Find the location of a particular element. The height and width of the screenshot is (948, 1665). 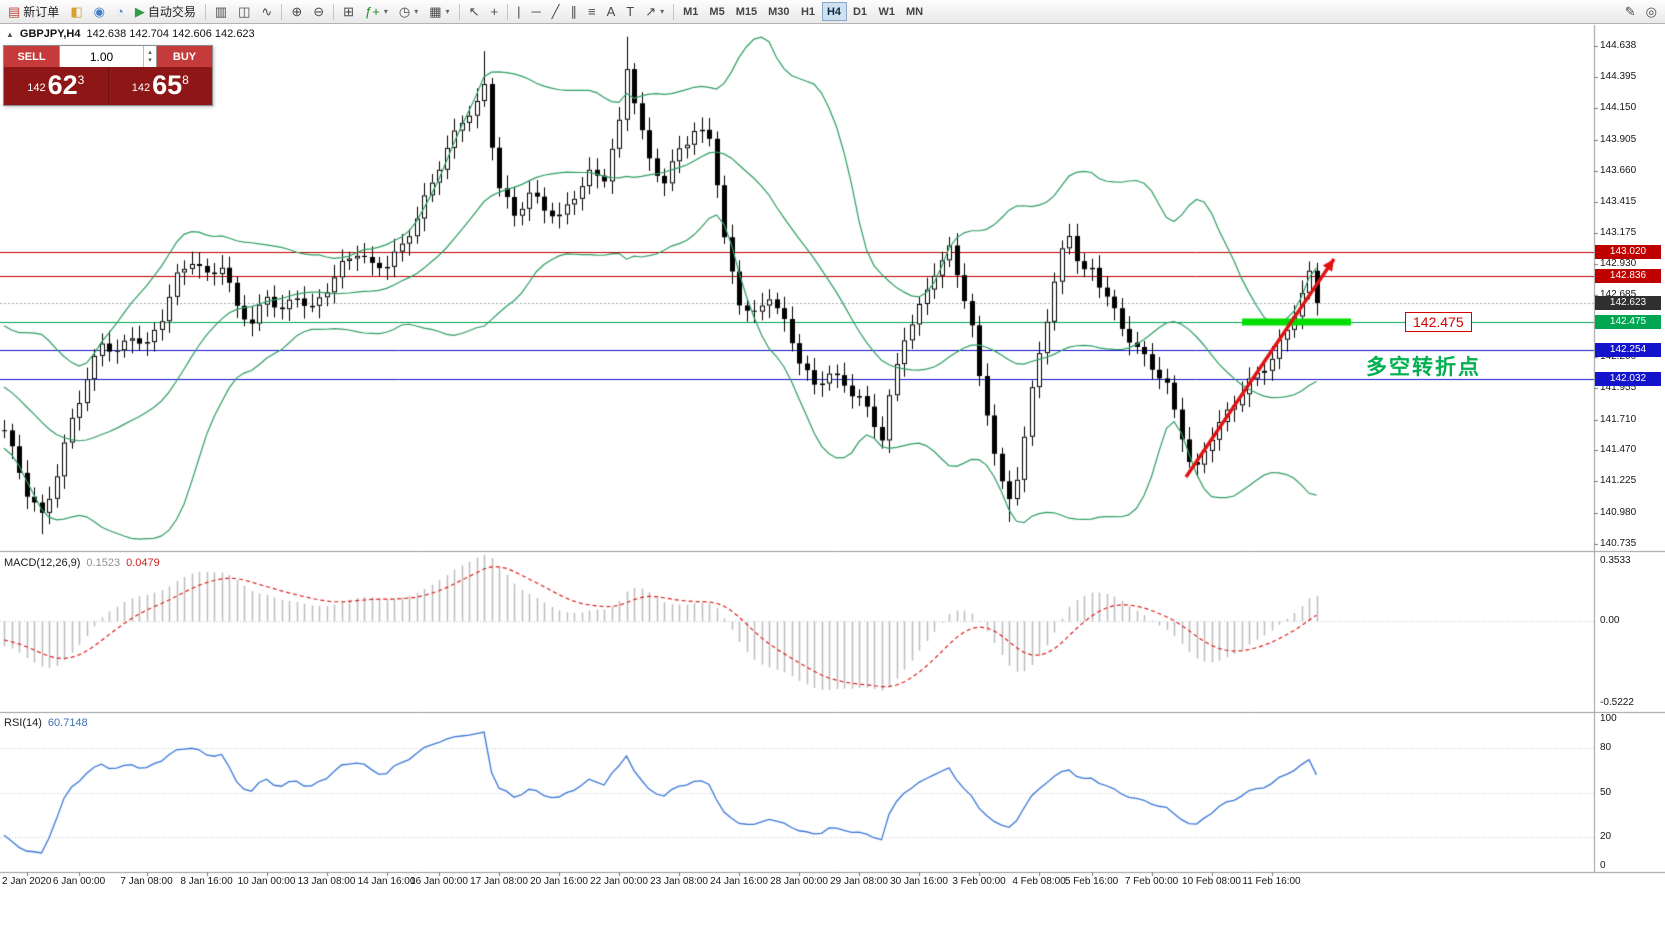

candlestick-chart-icon: ◫ is located at coordinates (244, 12).